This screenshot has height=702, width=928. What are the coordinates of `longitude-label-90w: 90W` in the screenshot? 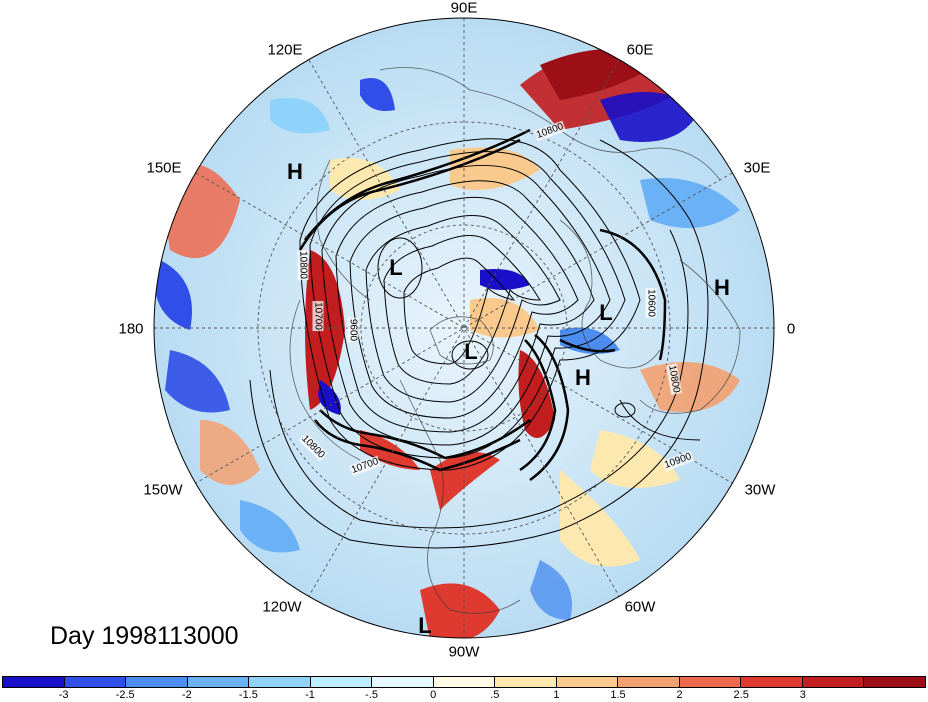 It's located at (464, 652).